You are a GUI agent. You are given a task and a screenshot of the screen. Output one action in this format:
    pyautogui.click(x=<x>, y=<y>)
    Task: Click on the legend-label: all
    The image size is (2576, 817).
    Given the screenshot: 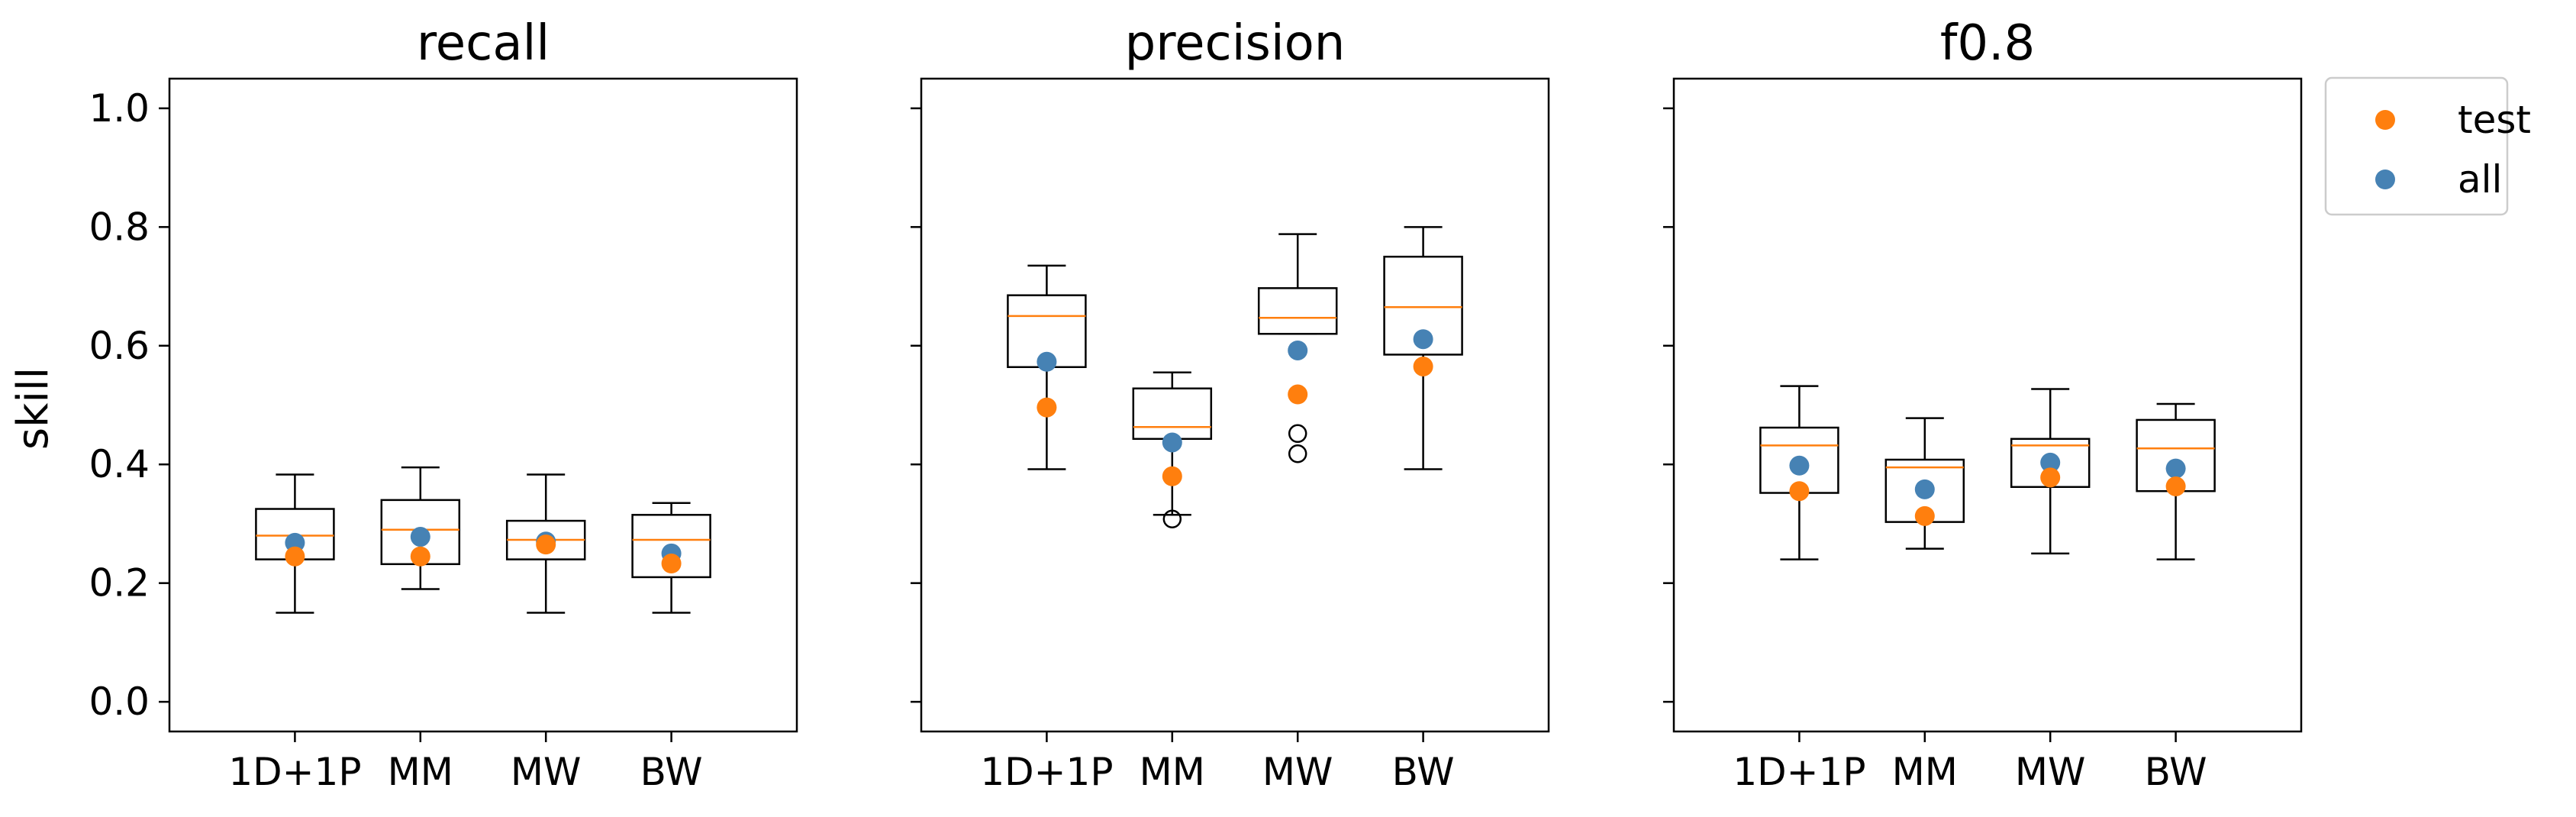 What is the action you would take?
    pyautogui.click(x=2480, y=179)
    